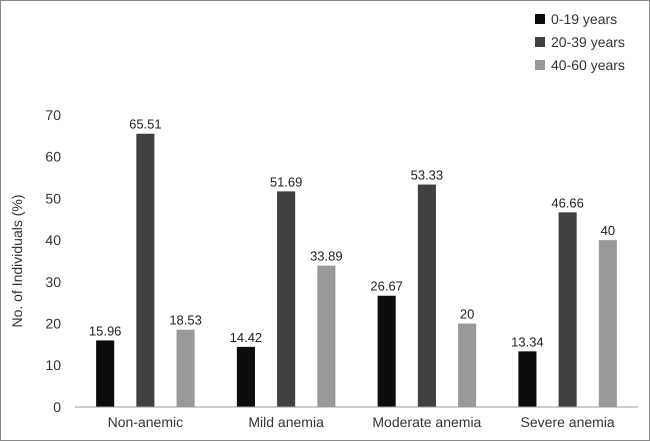  I want to click on data-label: 53.33, so click(427, 175).